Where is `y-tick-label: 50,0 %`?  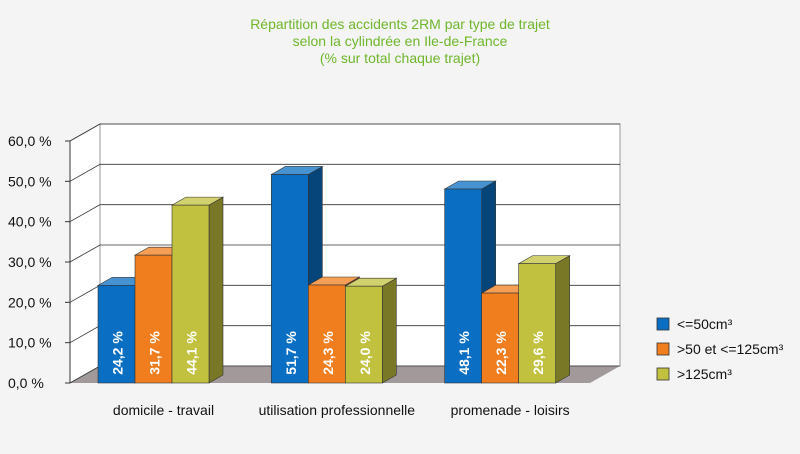 y-tick-label: 50,0 % is located at coordinates (30, 181).